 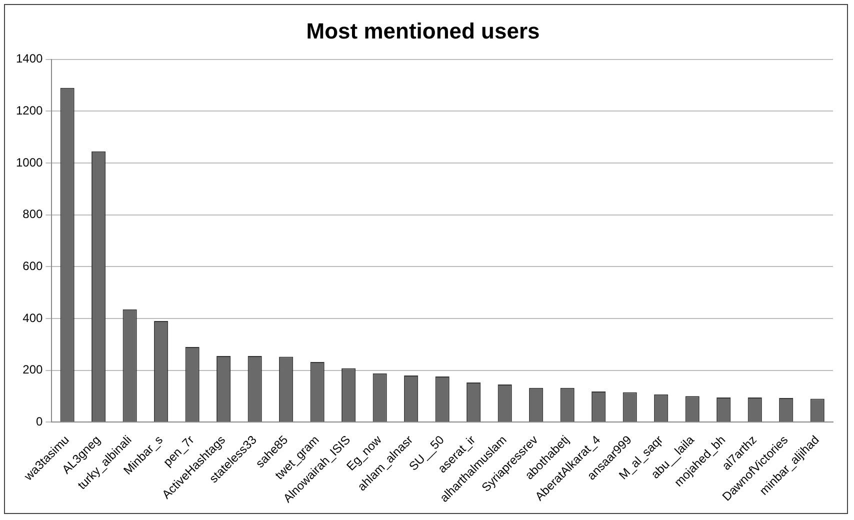 I want to click on y-tick-label: 1400, so click(x=30, y=59).